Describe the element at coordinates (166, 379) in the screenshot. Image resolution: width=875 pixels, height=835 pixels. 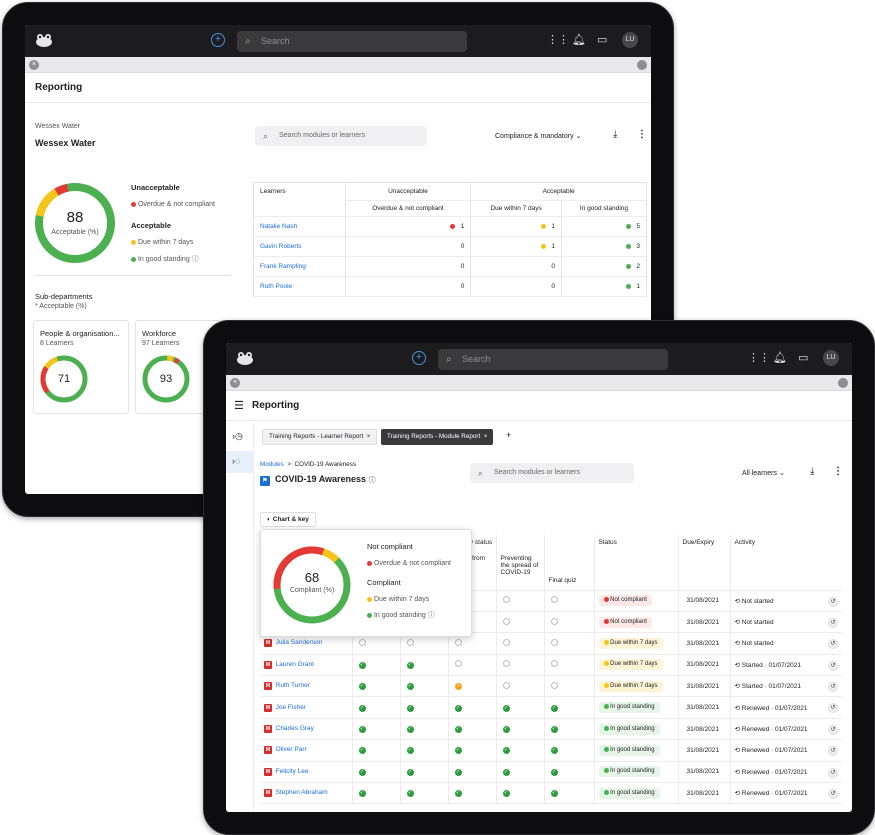
I see `subdept-value: 93` at that location.